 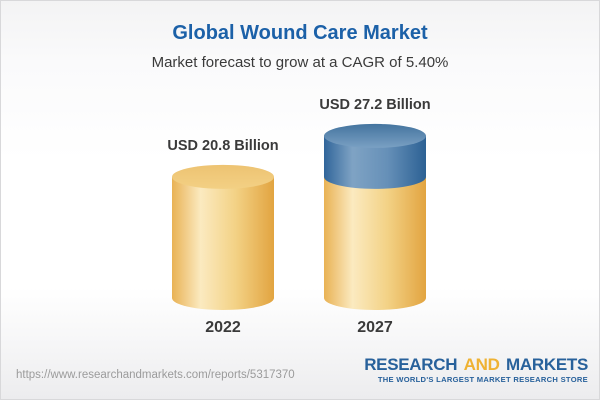 I want to click on cylinder-top-gold, so click(x=223, y=176).